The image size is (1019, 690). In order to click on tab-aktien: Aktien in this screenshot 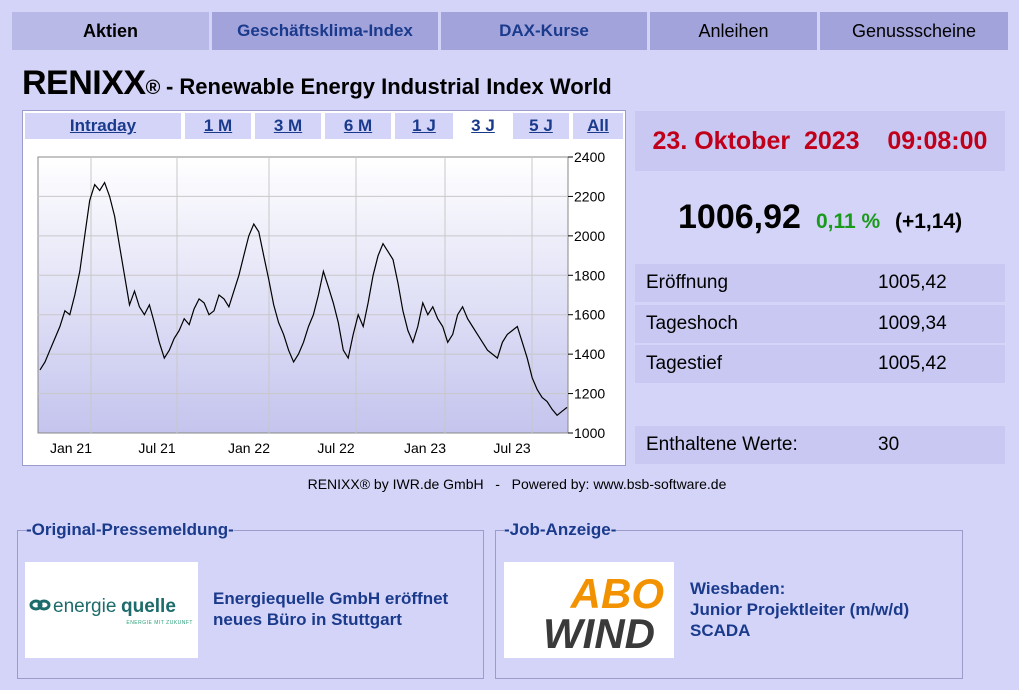, I will do `click(110, 31)`.